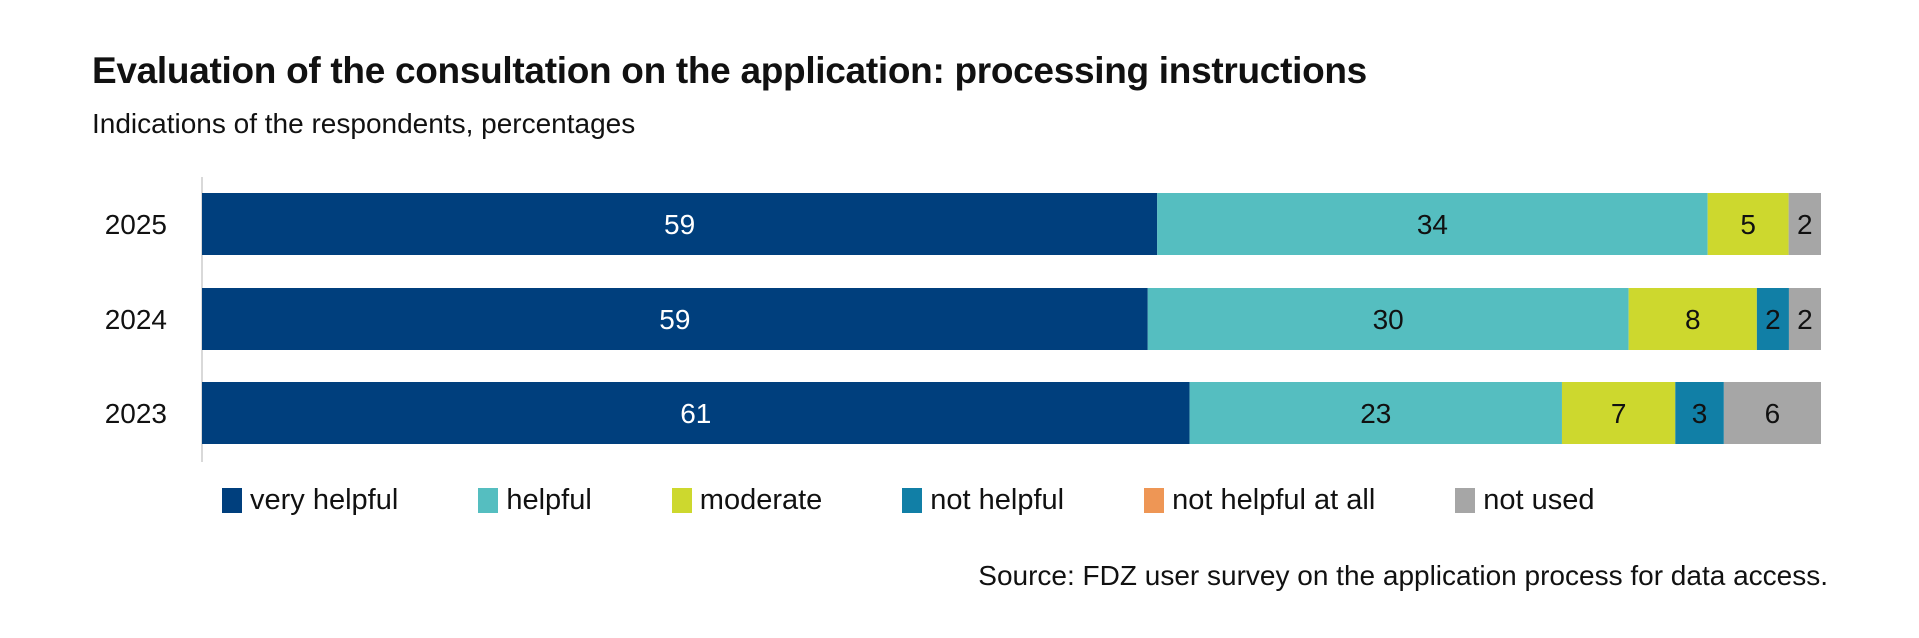  I want to click on data-label: 3, so click(1700, 413).